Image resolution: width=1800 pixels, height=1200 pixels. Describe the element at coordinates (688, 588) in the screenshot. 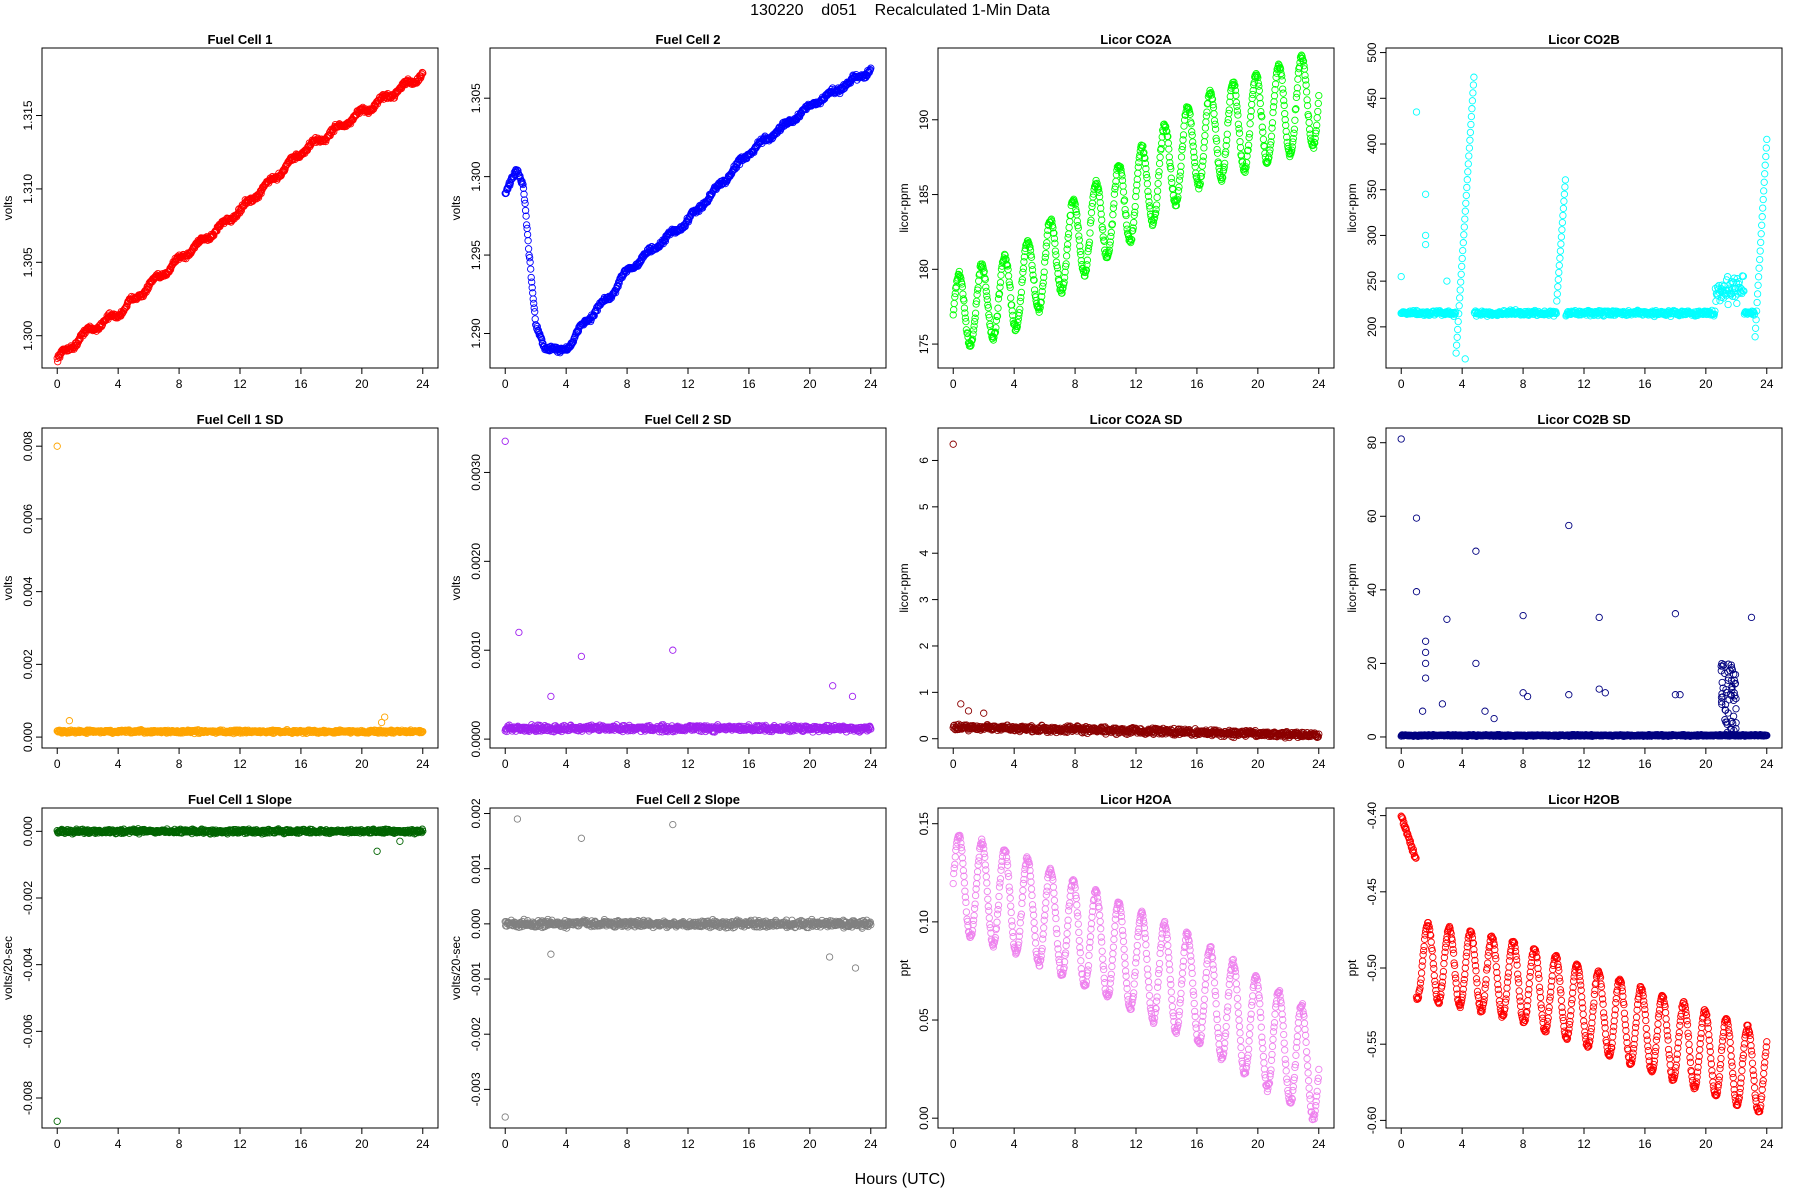

I see `plot-frame` at that location.